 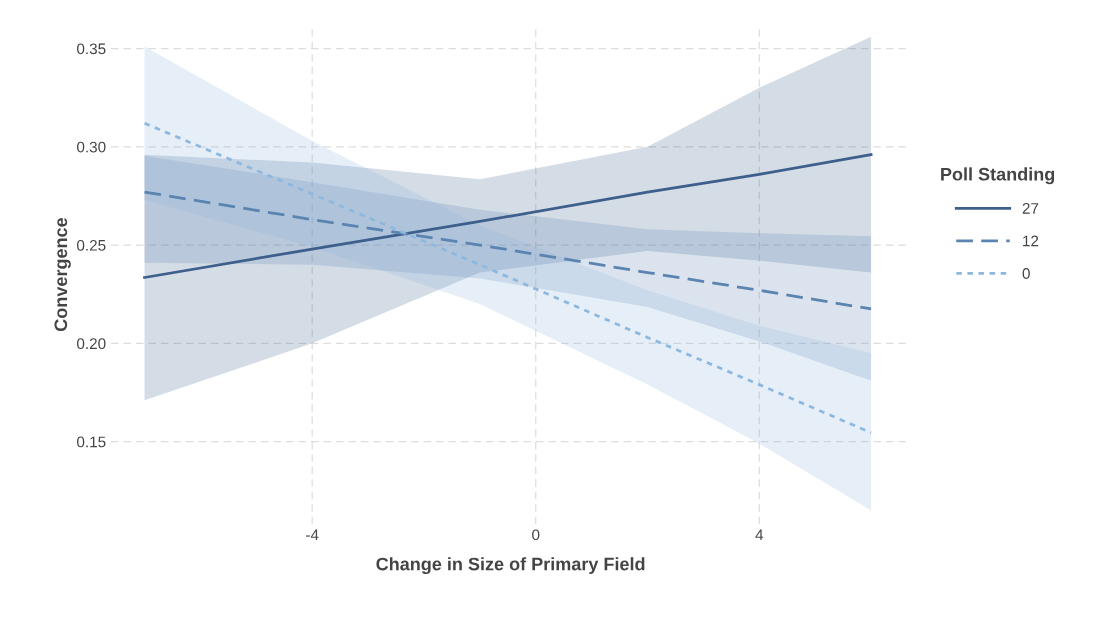 What do you see at coordinates (91, 442) in the screenshot?
I see `y-tick-label: 0.15` at bounding box center [91, 442].